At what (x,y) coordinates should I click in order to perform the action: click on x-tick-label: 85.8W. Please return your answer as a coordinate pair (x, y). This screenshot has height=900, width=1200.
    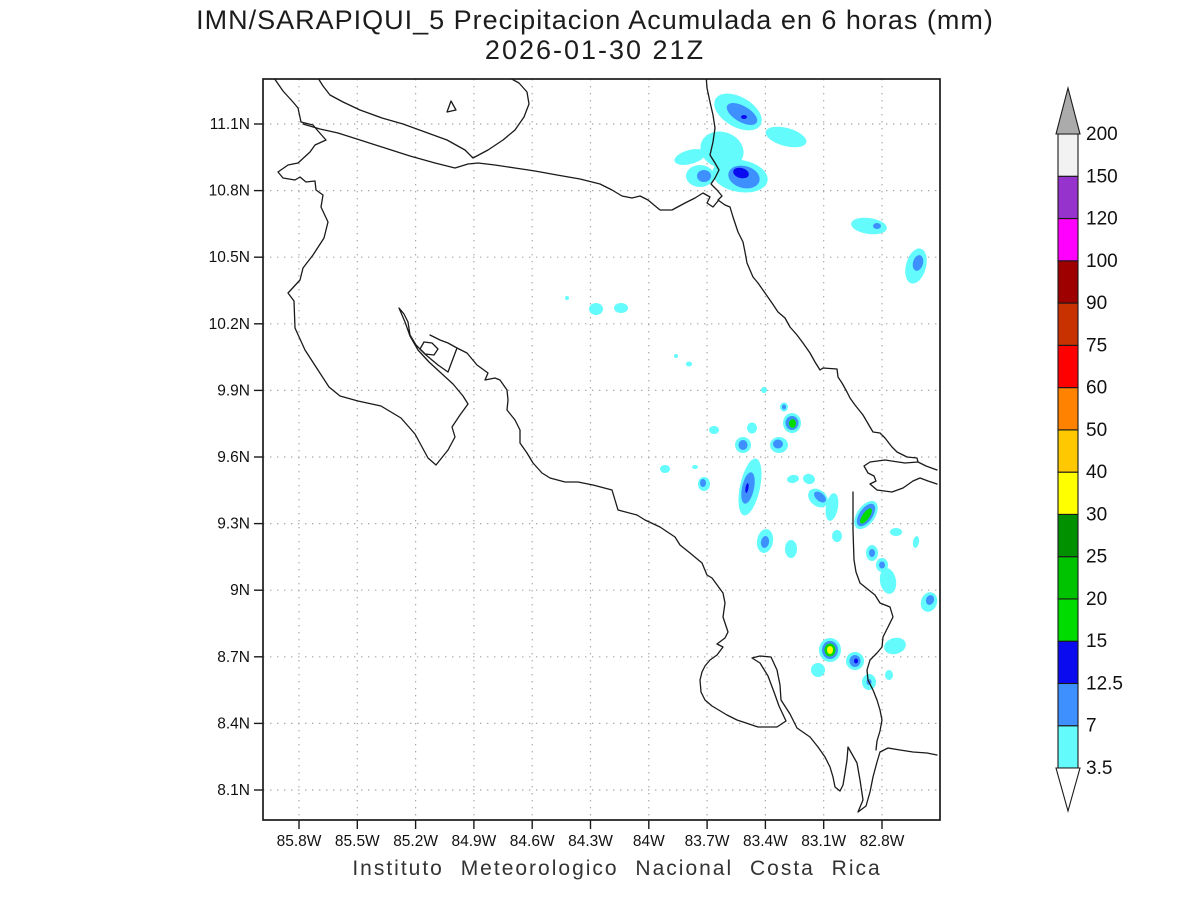
    Looking at the image, I should click on (299, 841).